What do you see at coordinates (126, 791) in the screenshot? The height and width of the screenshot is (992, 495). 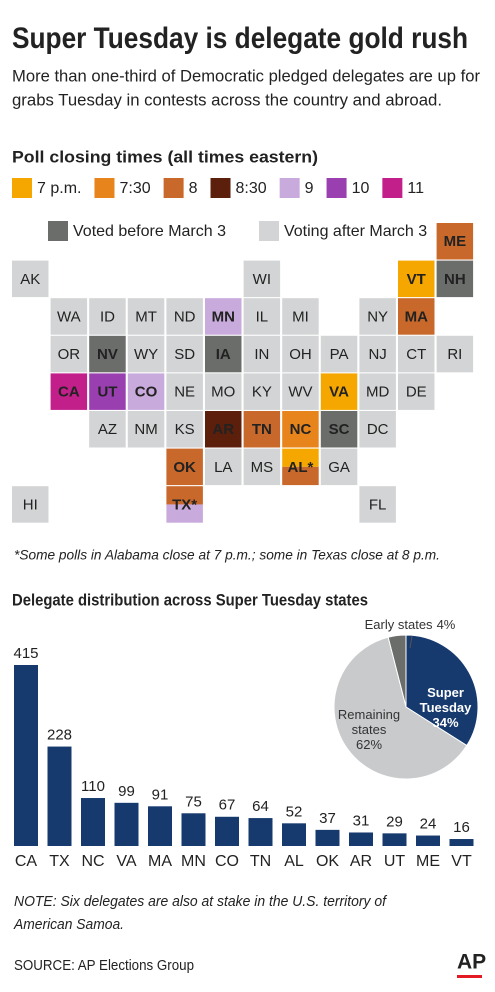 I see `value-label: 99` at bounding box center [126, 791].